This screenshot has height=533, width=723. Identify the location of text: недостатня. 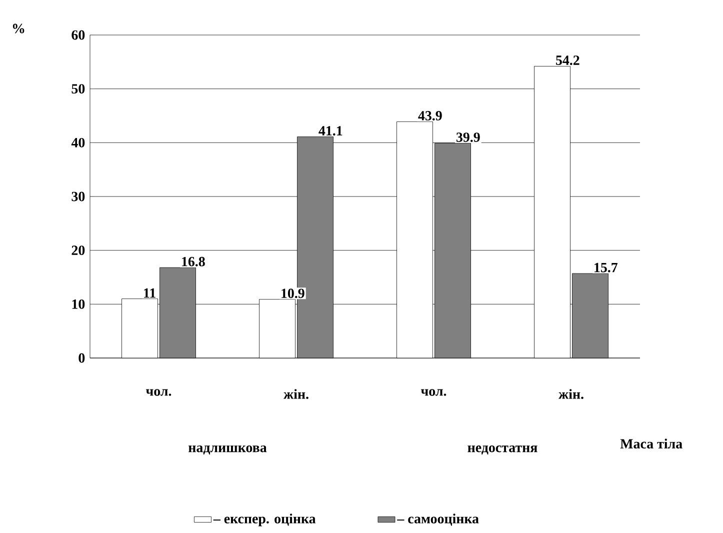
(503, 449).